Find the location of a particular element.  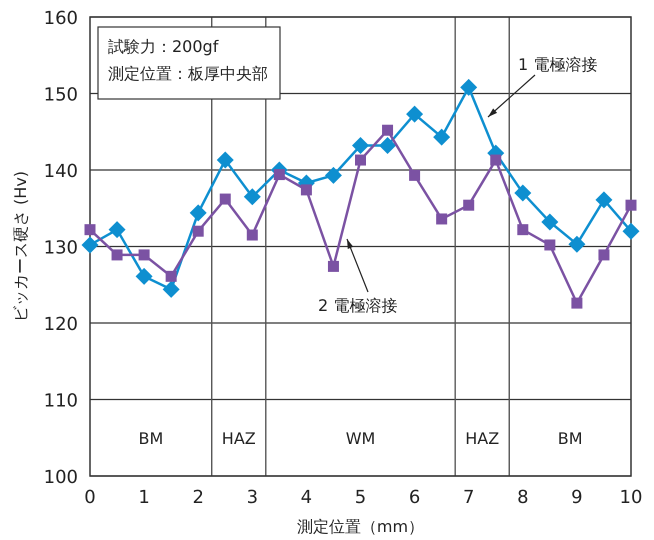

text: 1 電極溶接 is located at coordinates (558, 64).